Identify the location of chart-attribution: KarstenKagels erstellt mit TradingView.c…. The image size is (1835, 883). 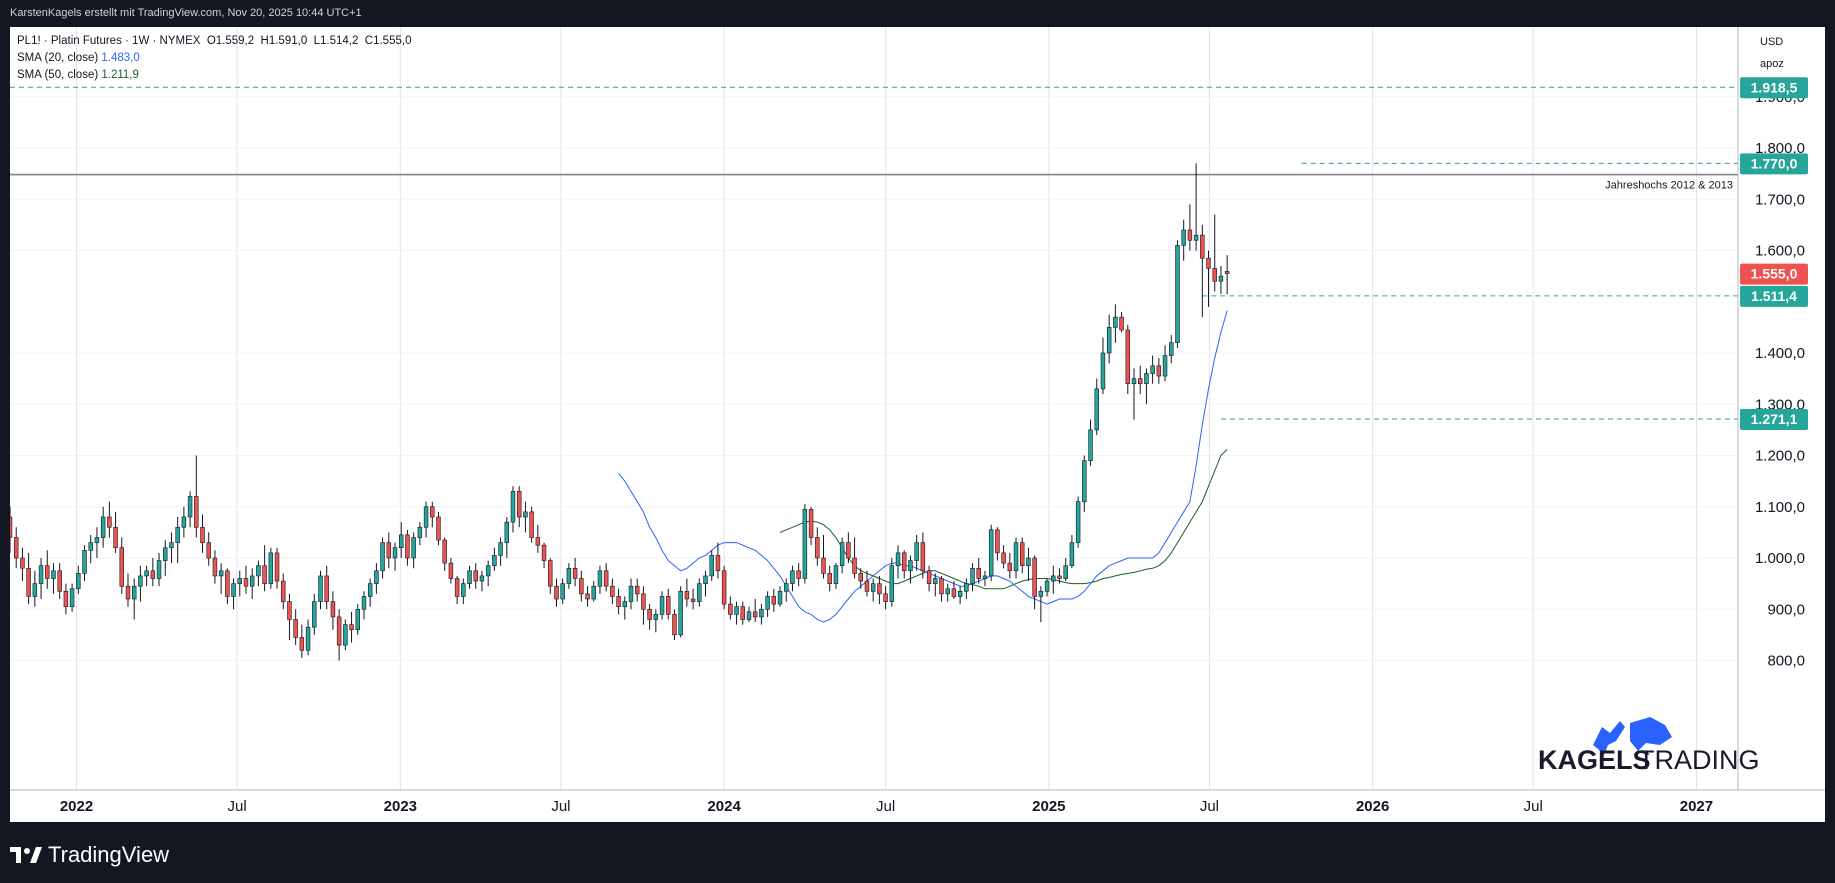
(186, 13).